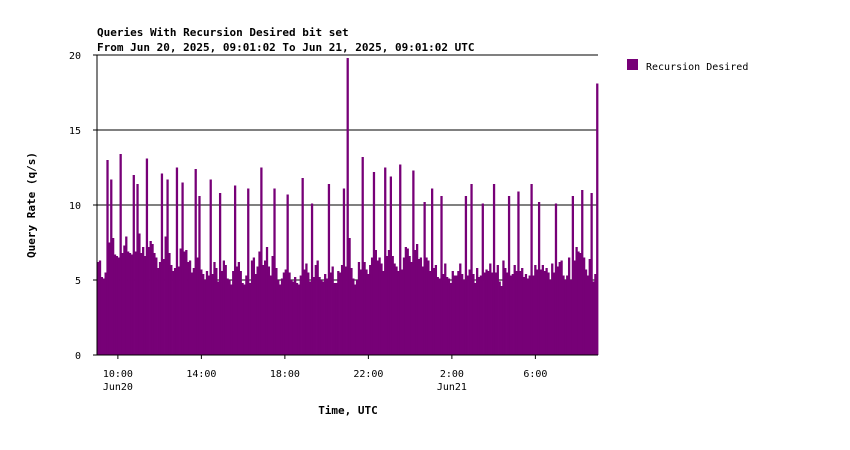 The height and width of the screenshot is (450, 850). What do you see at coordinates (223, 32) in the screenshot?
I see `chart-title: Queries With Recursion Desired bit set` at bounding box center [223, 32].